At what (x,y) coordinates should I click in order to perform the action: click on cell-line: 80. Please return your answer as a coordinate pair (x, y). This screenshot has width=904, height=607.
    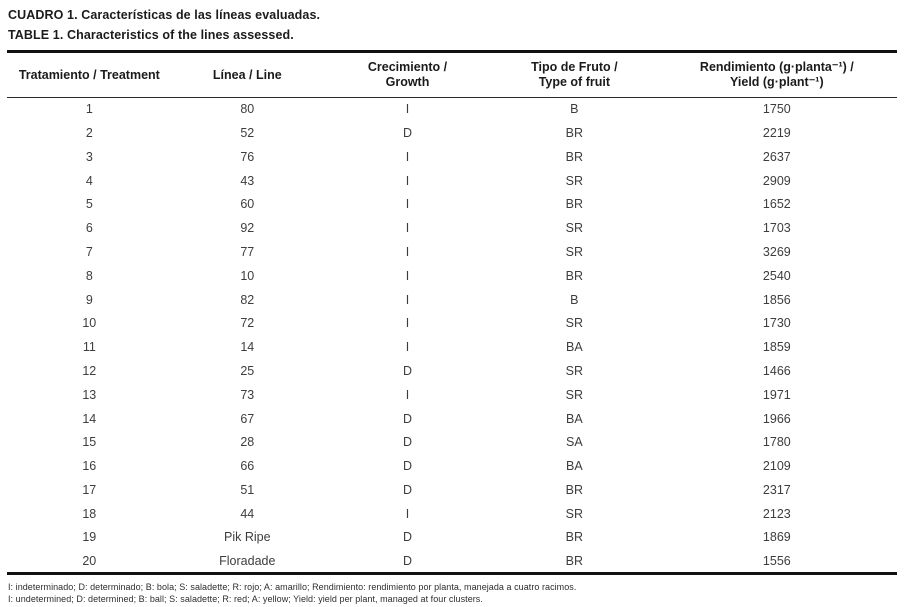
    Looking at the image, I should click on (247, 109).